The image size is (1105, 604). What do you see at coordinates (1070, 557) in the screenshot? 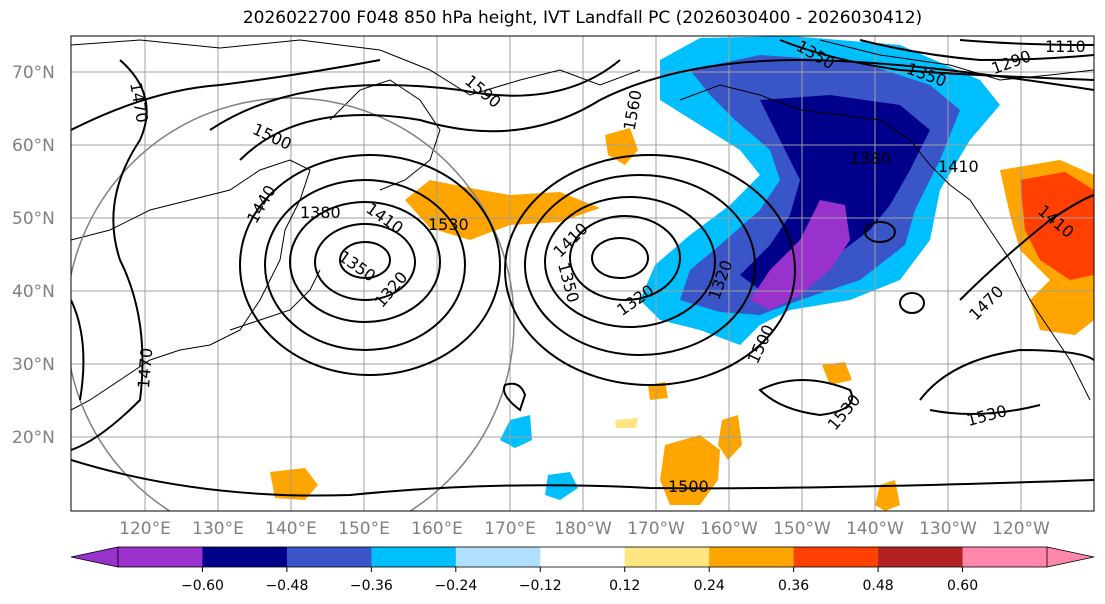
I see `colorbar-over-triangle` at bounding box center [1070, 557].